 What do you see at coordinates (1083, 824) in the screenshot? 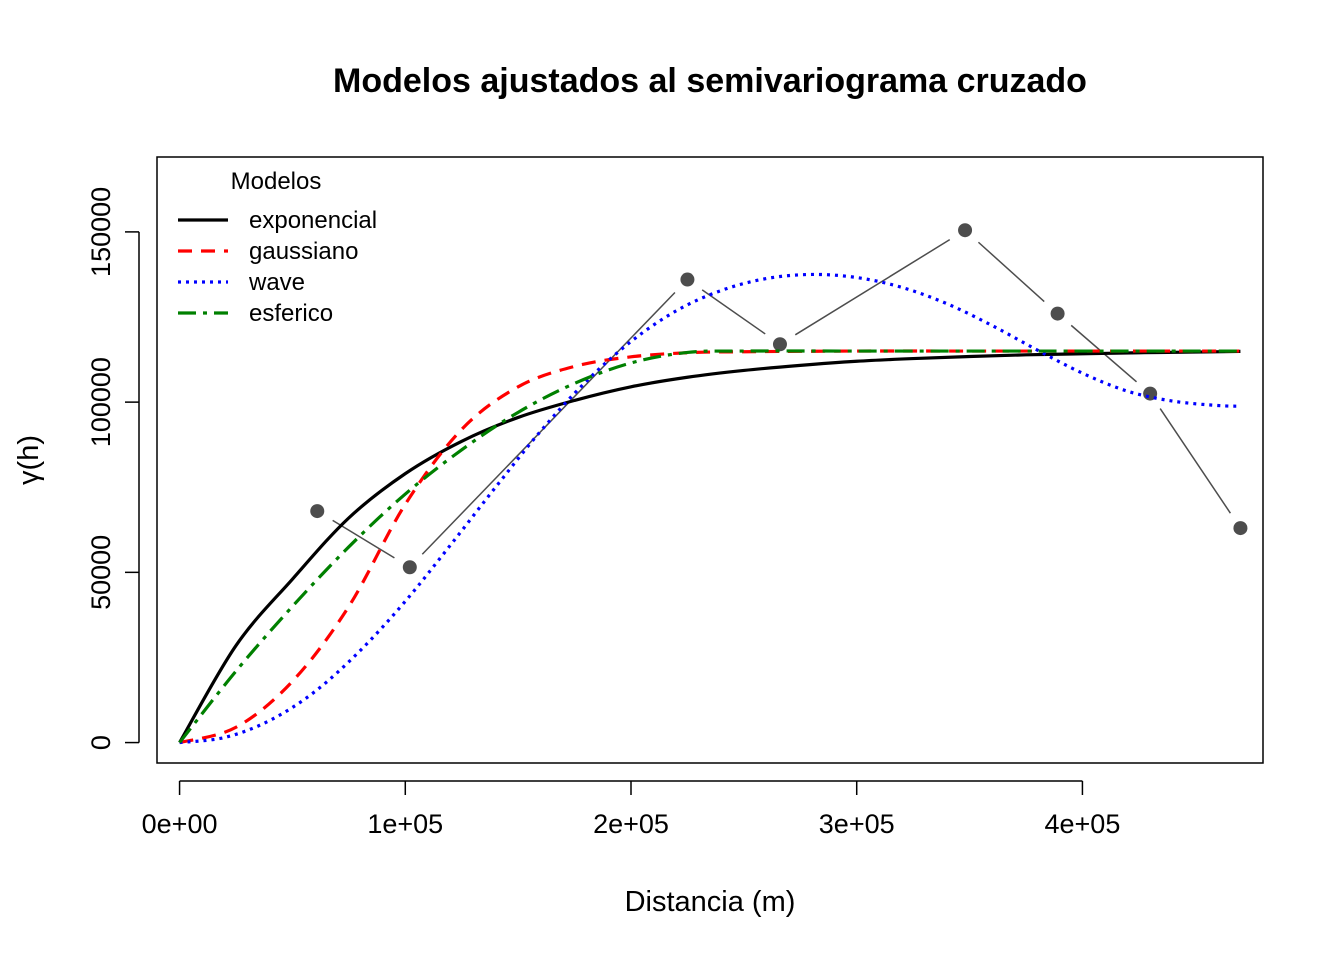
I see `x-tick-label: 4e+05` at bounding box center [1083, 824].